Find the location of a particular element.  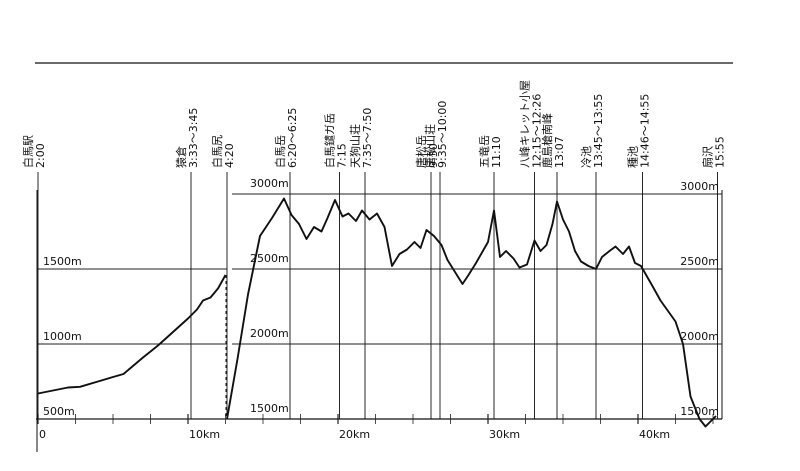

waypoint-label: 白馬鑓ガ岳 7:15 is located at coordinates (336, 140).